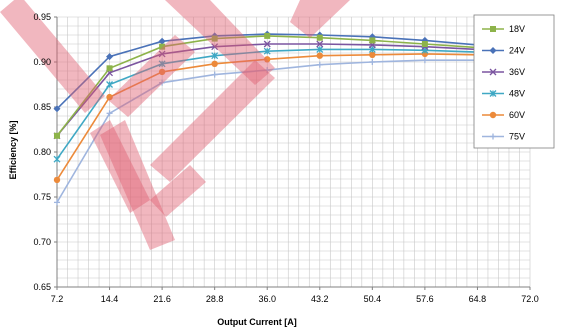 This screenshot has width=564, height=331. What do you see at coordinates (493, 93) in the screenshot?
I see `legend-marker-48v` at bounding box center [493, 93].